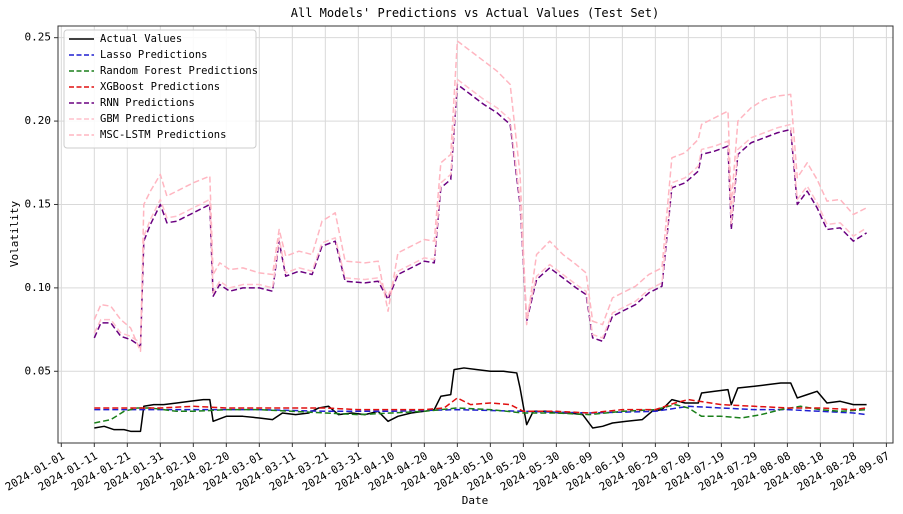 This screenshot has height=514, width=903. Describe the element at coordinates (147, 119) in the screenshot. I see `legend-label: GBM Predictions` at that location.